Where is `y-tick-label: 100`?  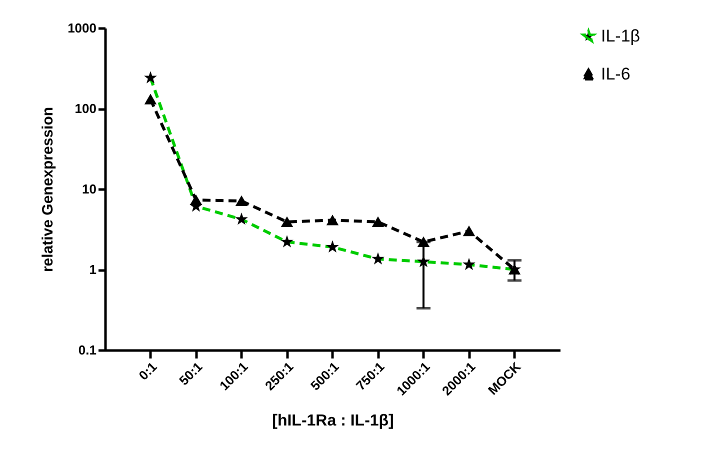 y-tick-label: 100 is located at coordinates (85, 108).